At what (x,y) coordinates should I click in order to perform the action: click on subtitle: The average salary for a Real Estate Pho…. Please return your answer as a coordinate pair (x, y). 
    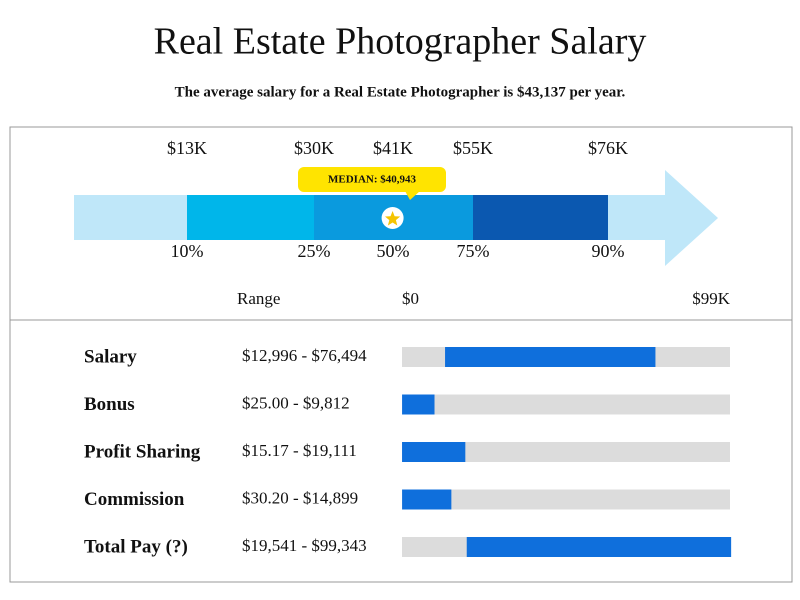
    Looking at the image, I should click on (400, 92).